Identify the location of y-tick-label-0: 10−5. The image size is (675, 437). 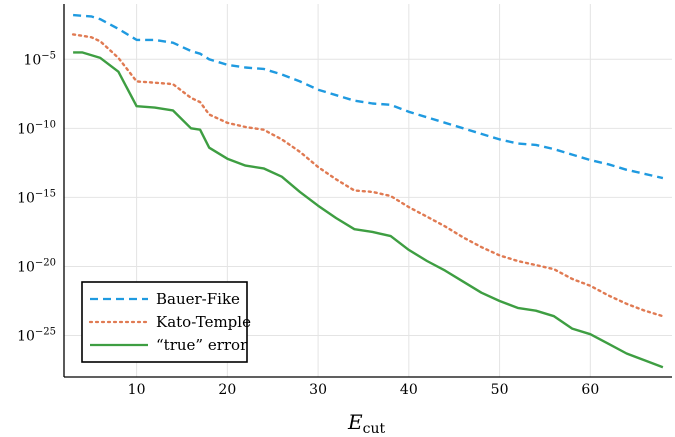
(39, 59).